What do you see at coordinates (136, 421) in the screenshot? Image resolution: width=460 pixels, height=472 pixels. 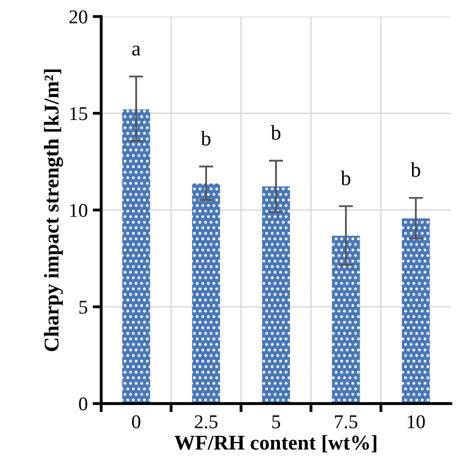 I see `x-tick-label: 0` at bounding box center [136, 421].